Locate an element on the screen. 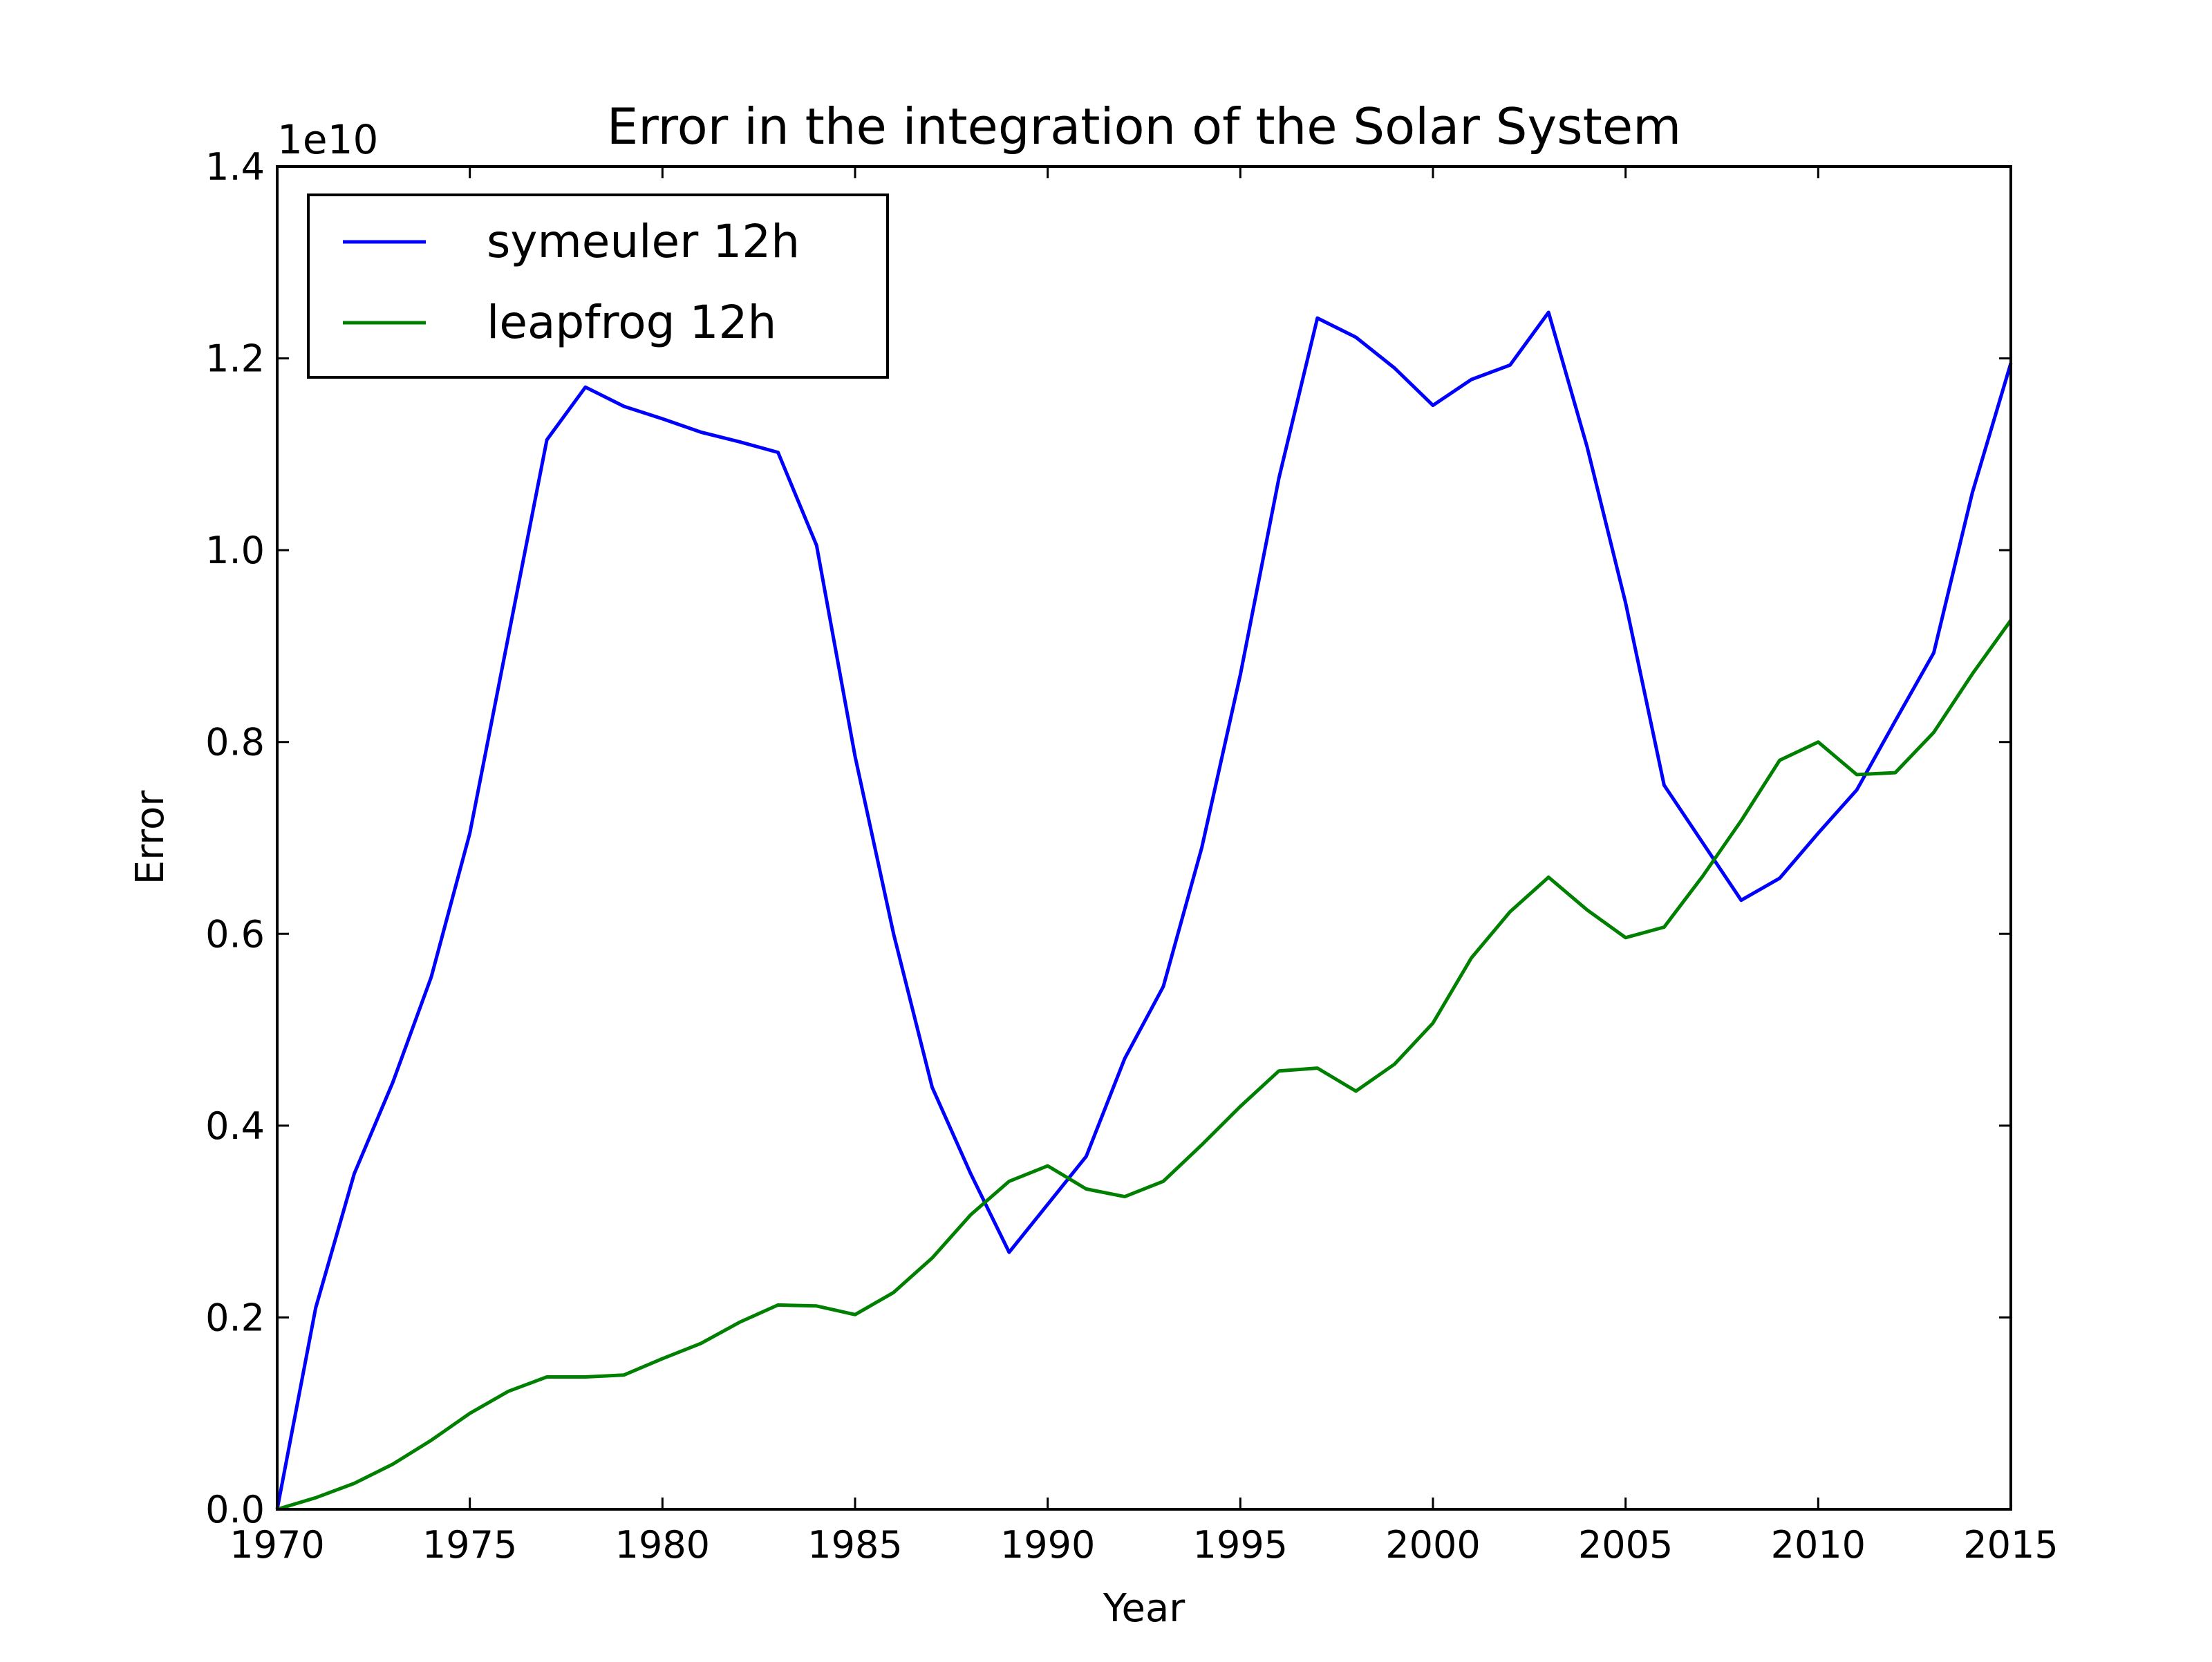 This screenshot has width=2212, height=1662. x-axis-label: Year is located at coordinates (1145, 1608).